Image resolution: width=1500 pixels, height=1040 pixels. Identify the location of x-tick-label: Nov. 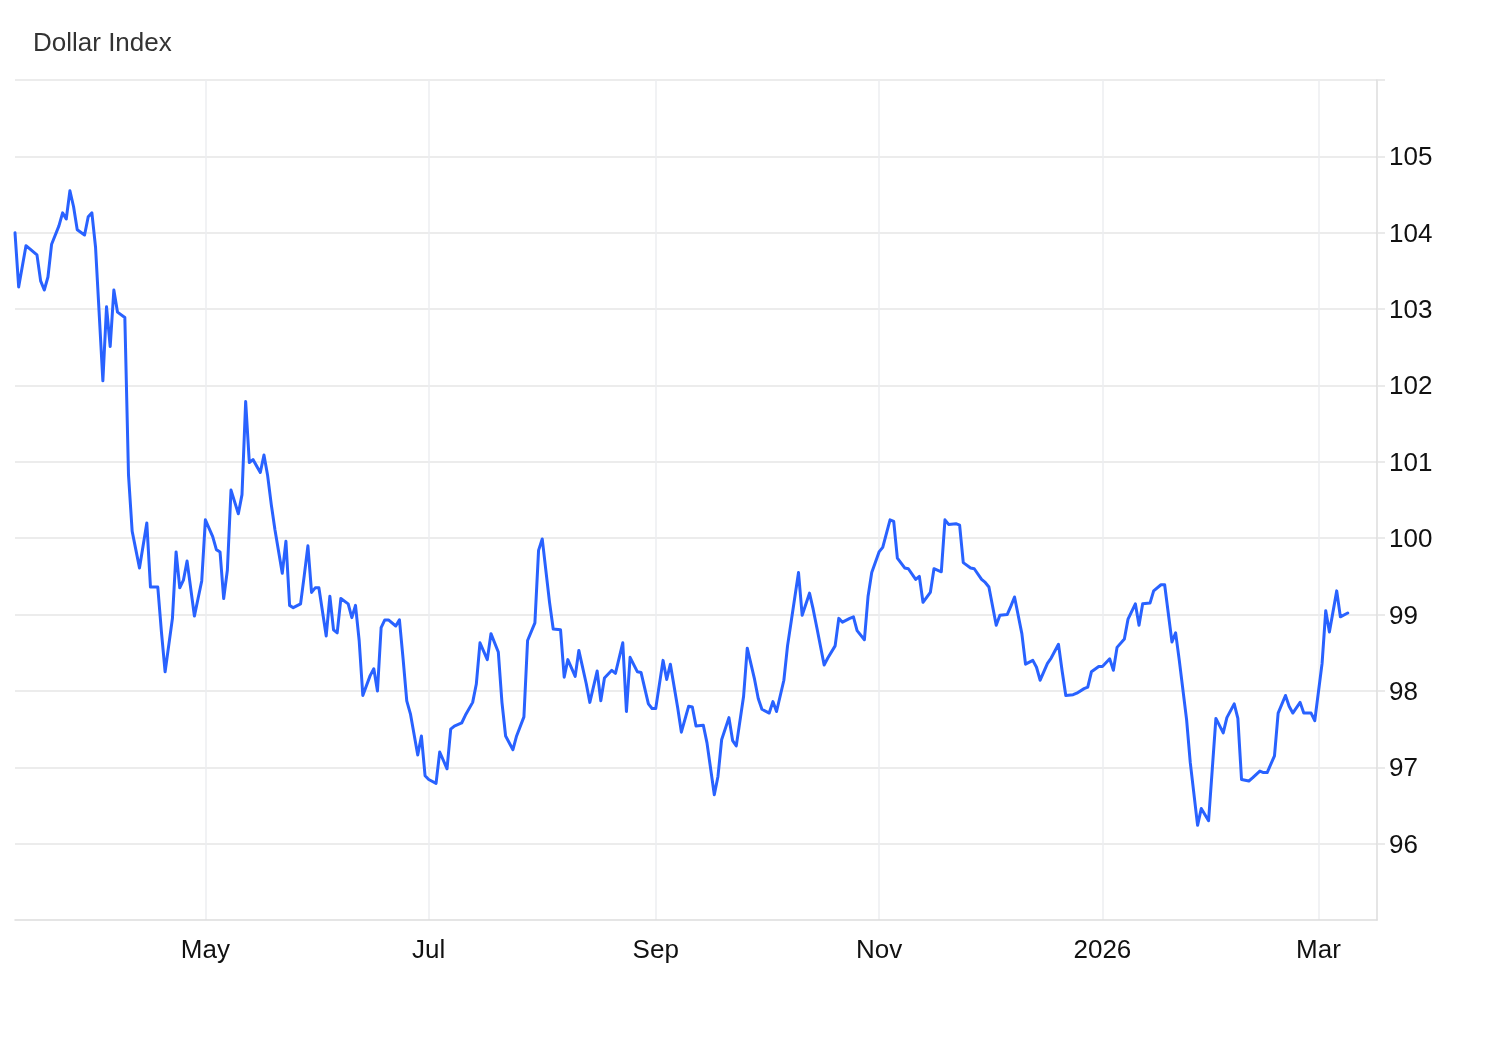
(879, 949).